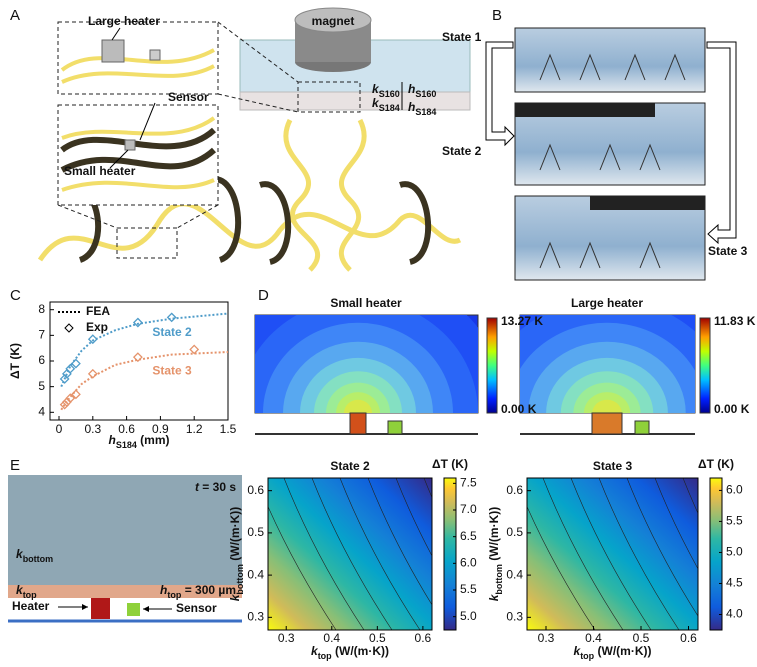 The height and width of the screenshot is (667, 757). Describe the element at coordinates (250, 220) in the screenshot. I see `coils` at that location.